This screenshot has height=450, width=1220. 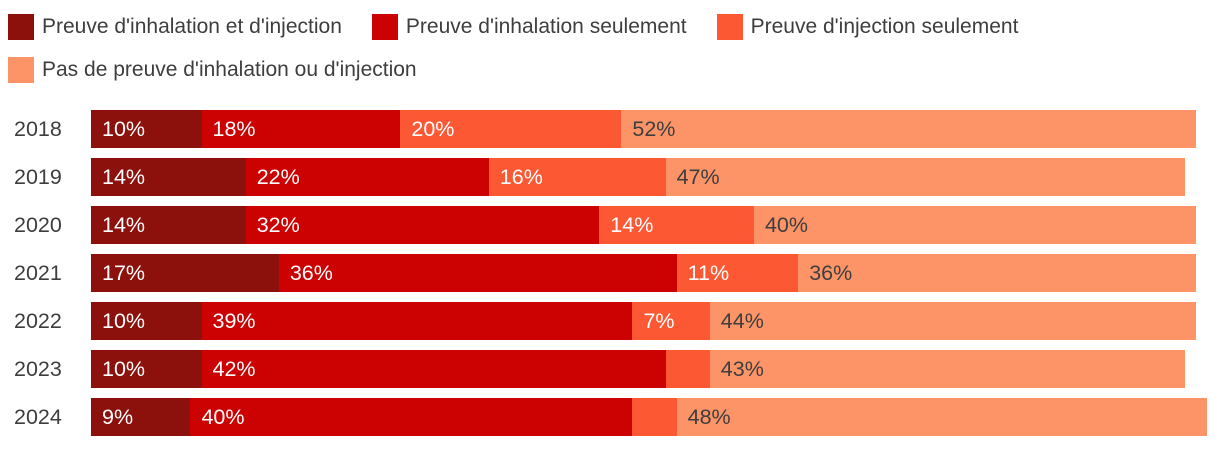 I want to click on segment-value-label: 39%, so click(x=234, y=320).